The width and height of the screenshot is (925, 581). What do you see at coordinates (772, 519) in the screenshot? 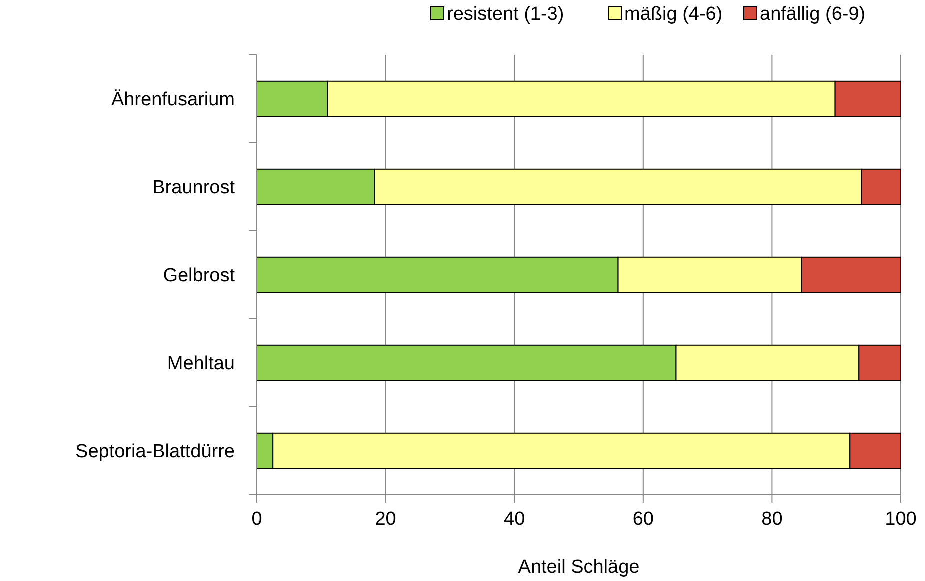
I see `x-tick-label: 80` at bounding box center [772, 519].